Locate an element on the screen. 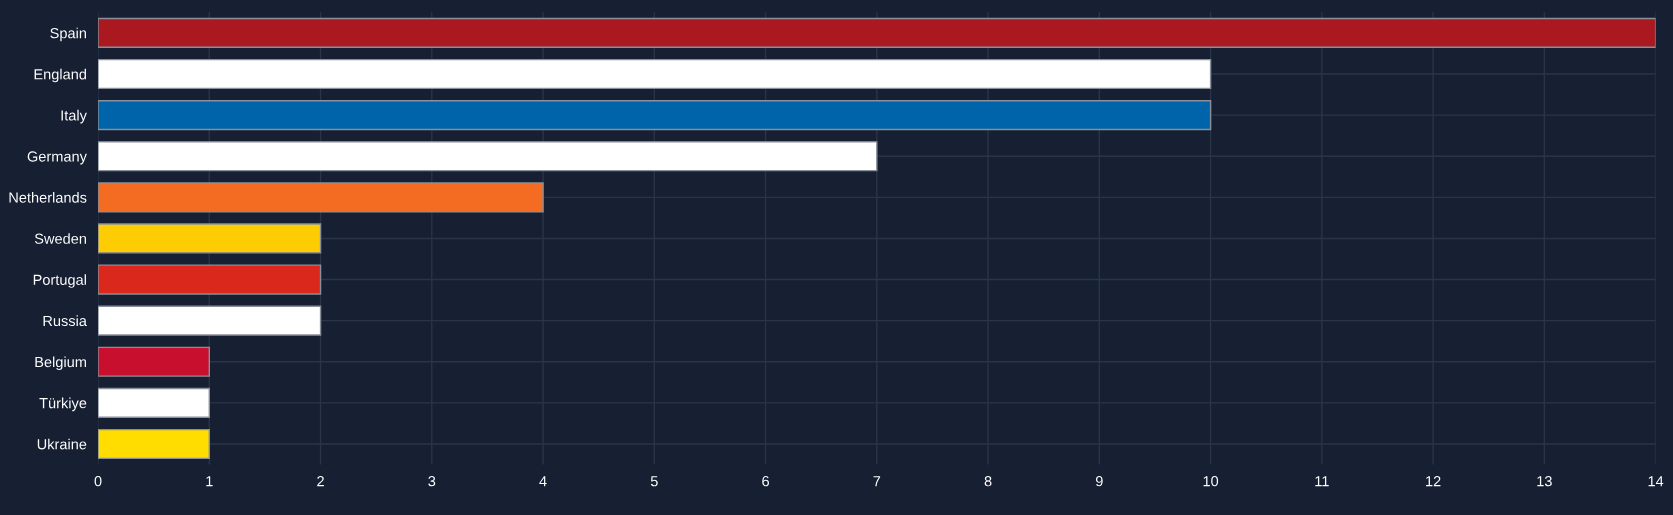  y-tick-label: Germany is located at coordinates (57, 158).